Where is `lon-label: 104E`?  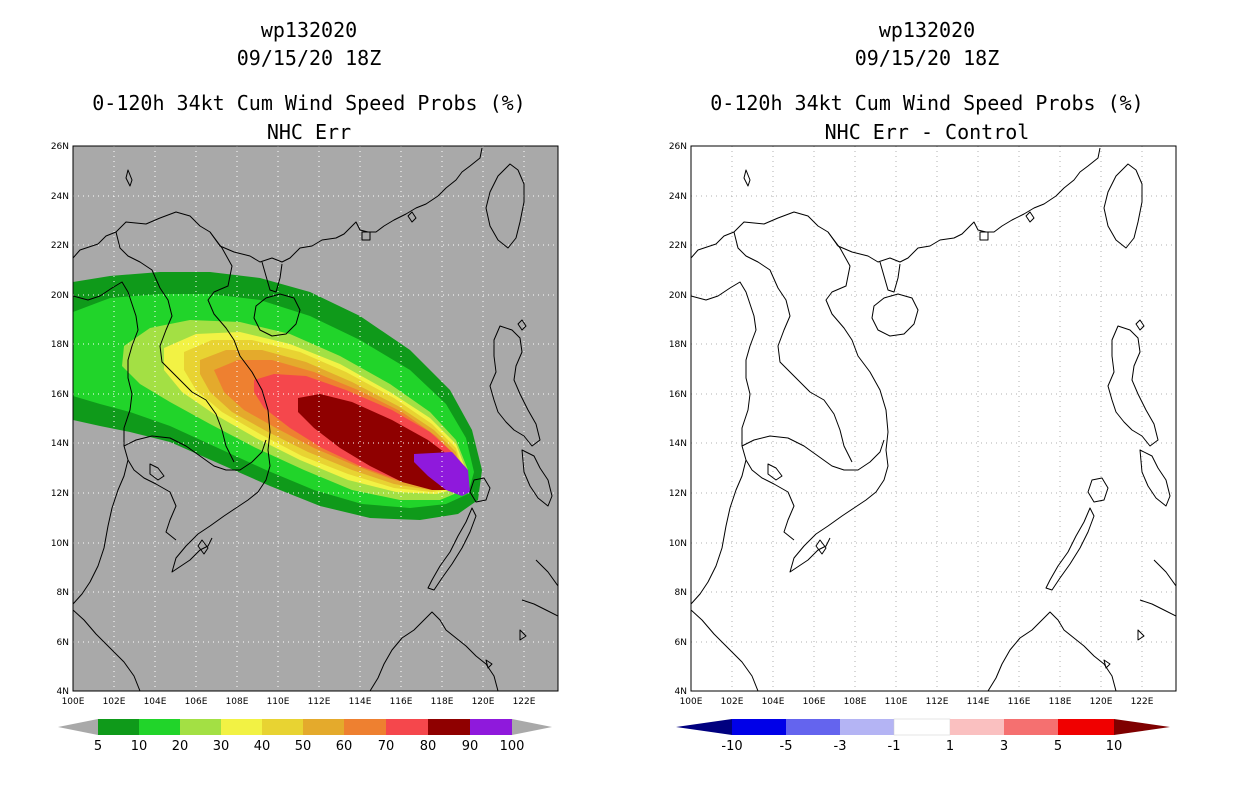 lon-label: 104E is located at coordinates (773, 702).